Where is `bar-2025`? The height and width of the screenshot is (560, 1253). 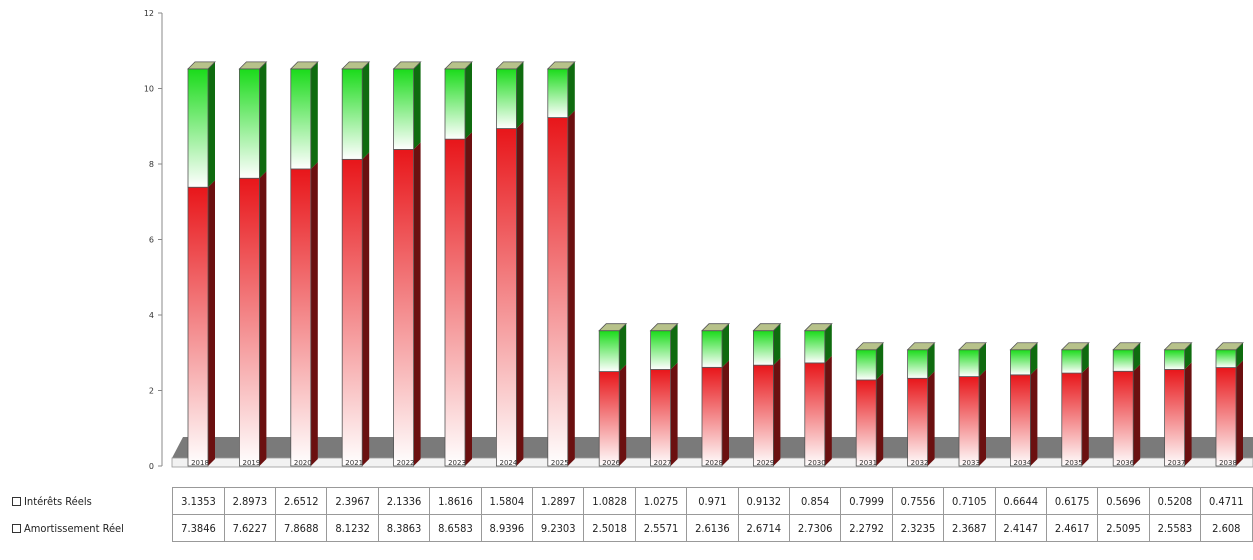 bar-2025 is located at coordinates (561, 264).